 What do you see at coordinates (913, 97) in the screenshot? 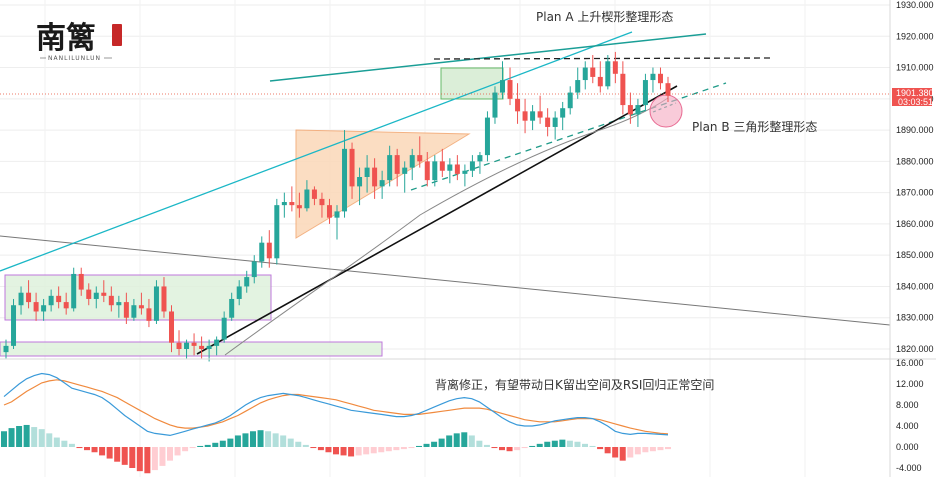
I see `current-price-tag: 1901.380 03:03:51` at bounding box center [913, 97].